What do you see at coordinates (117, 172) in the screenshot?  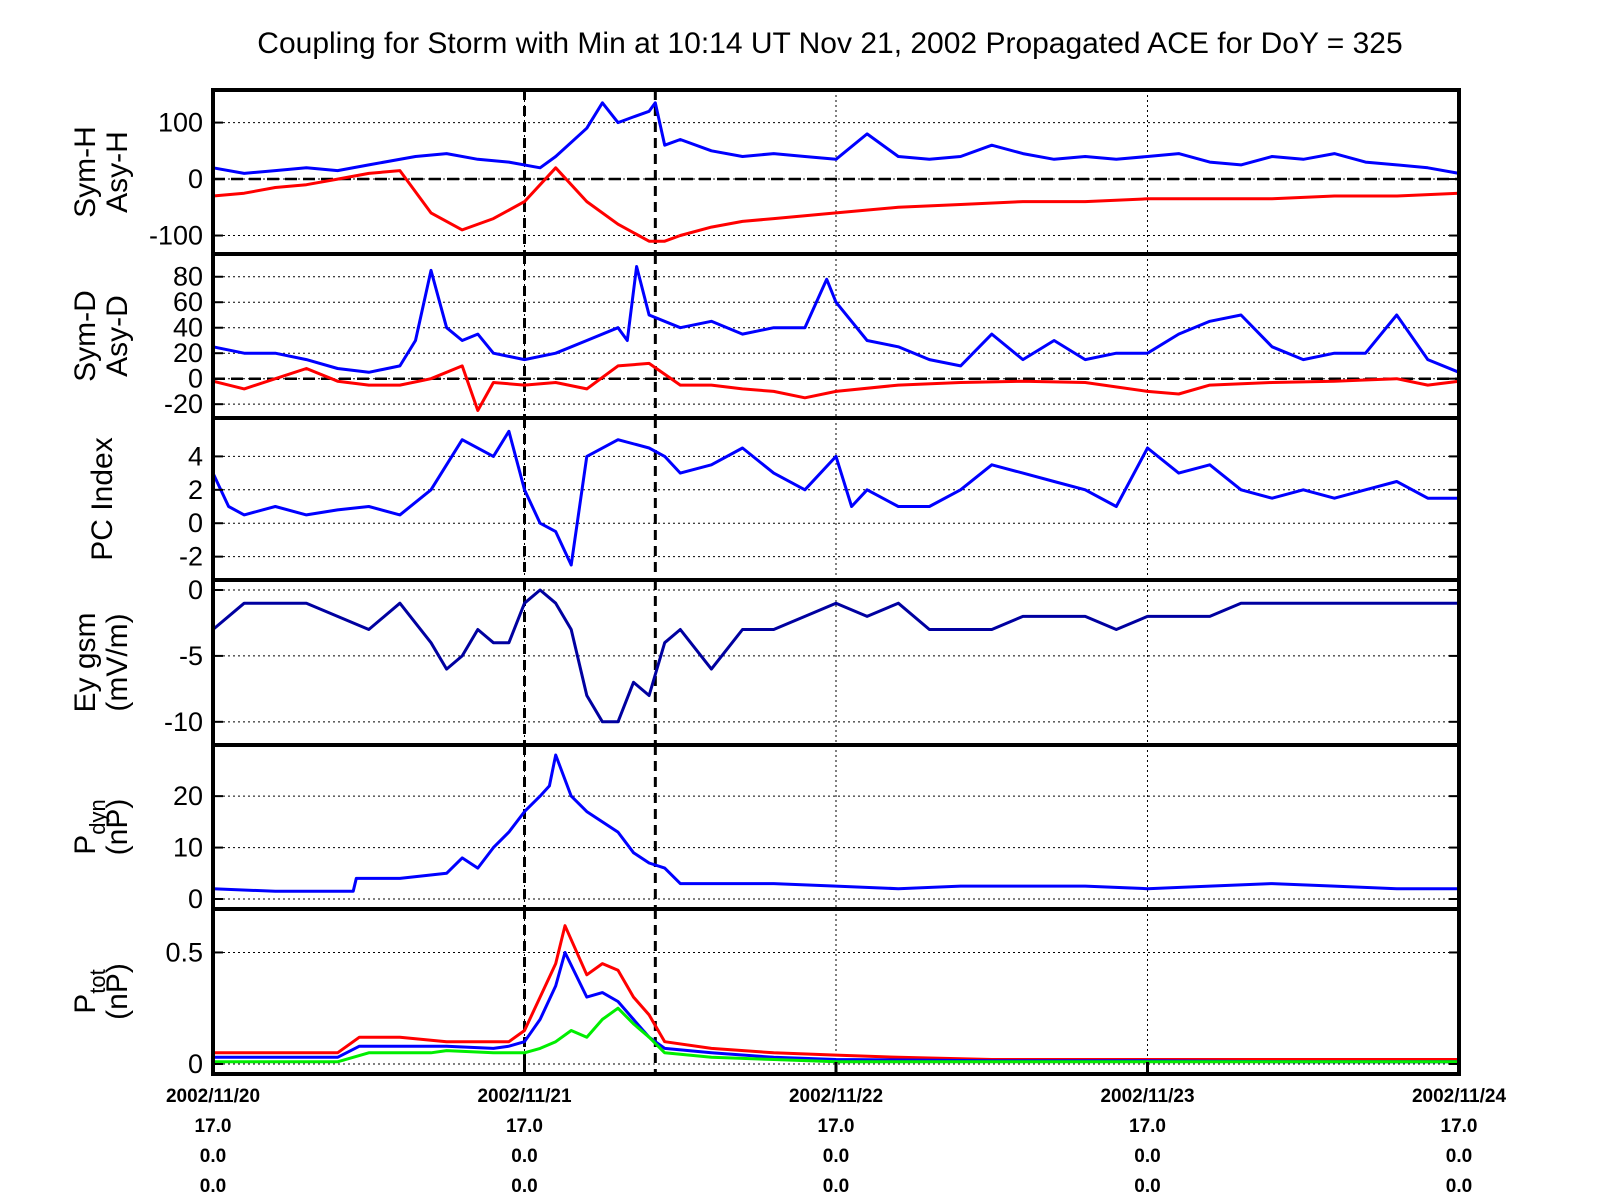 I see `y-axis-label: Asy-H` at bounding box center [117, 172].